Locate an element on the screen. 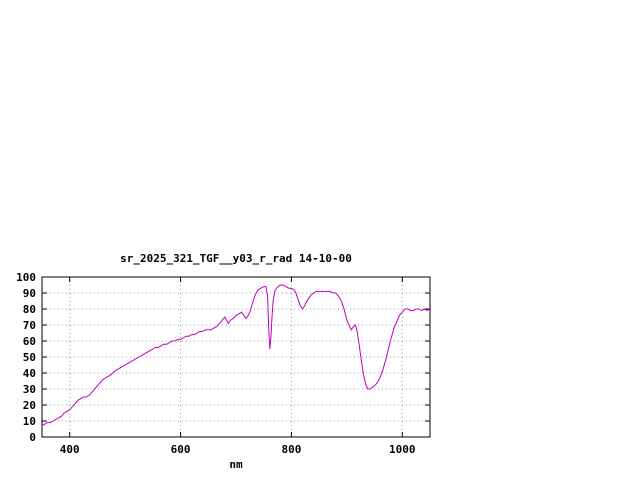 The width and height of the screenshot is (640, 480). y-tick-label: 10 is located at coordinates (29, 421).